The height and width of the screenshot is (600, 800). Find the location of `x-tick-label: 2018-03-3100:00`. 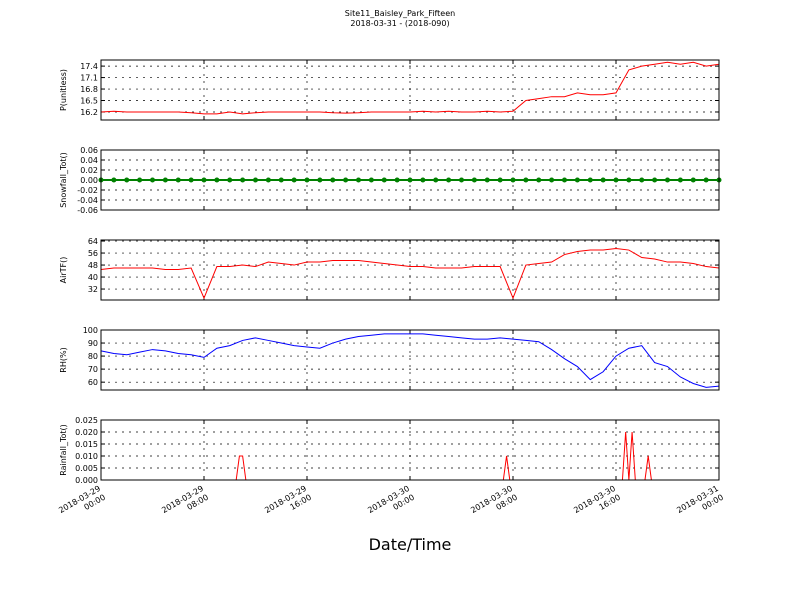

x-tick-label: 2018-03-3100:00 is located at coordinates (700, 504).